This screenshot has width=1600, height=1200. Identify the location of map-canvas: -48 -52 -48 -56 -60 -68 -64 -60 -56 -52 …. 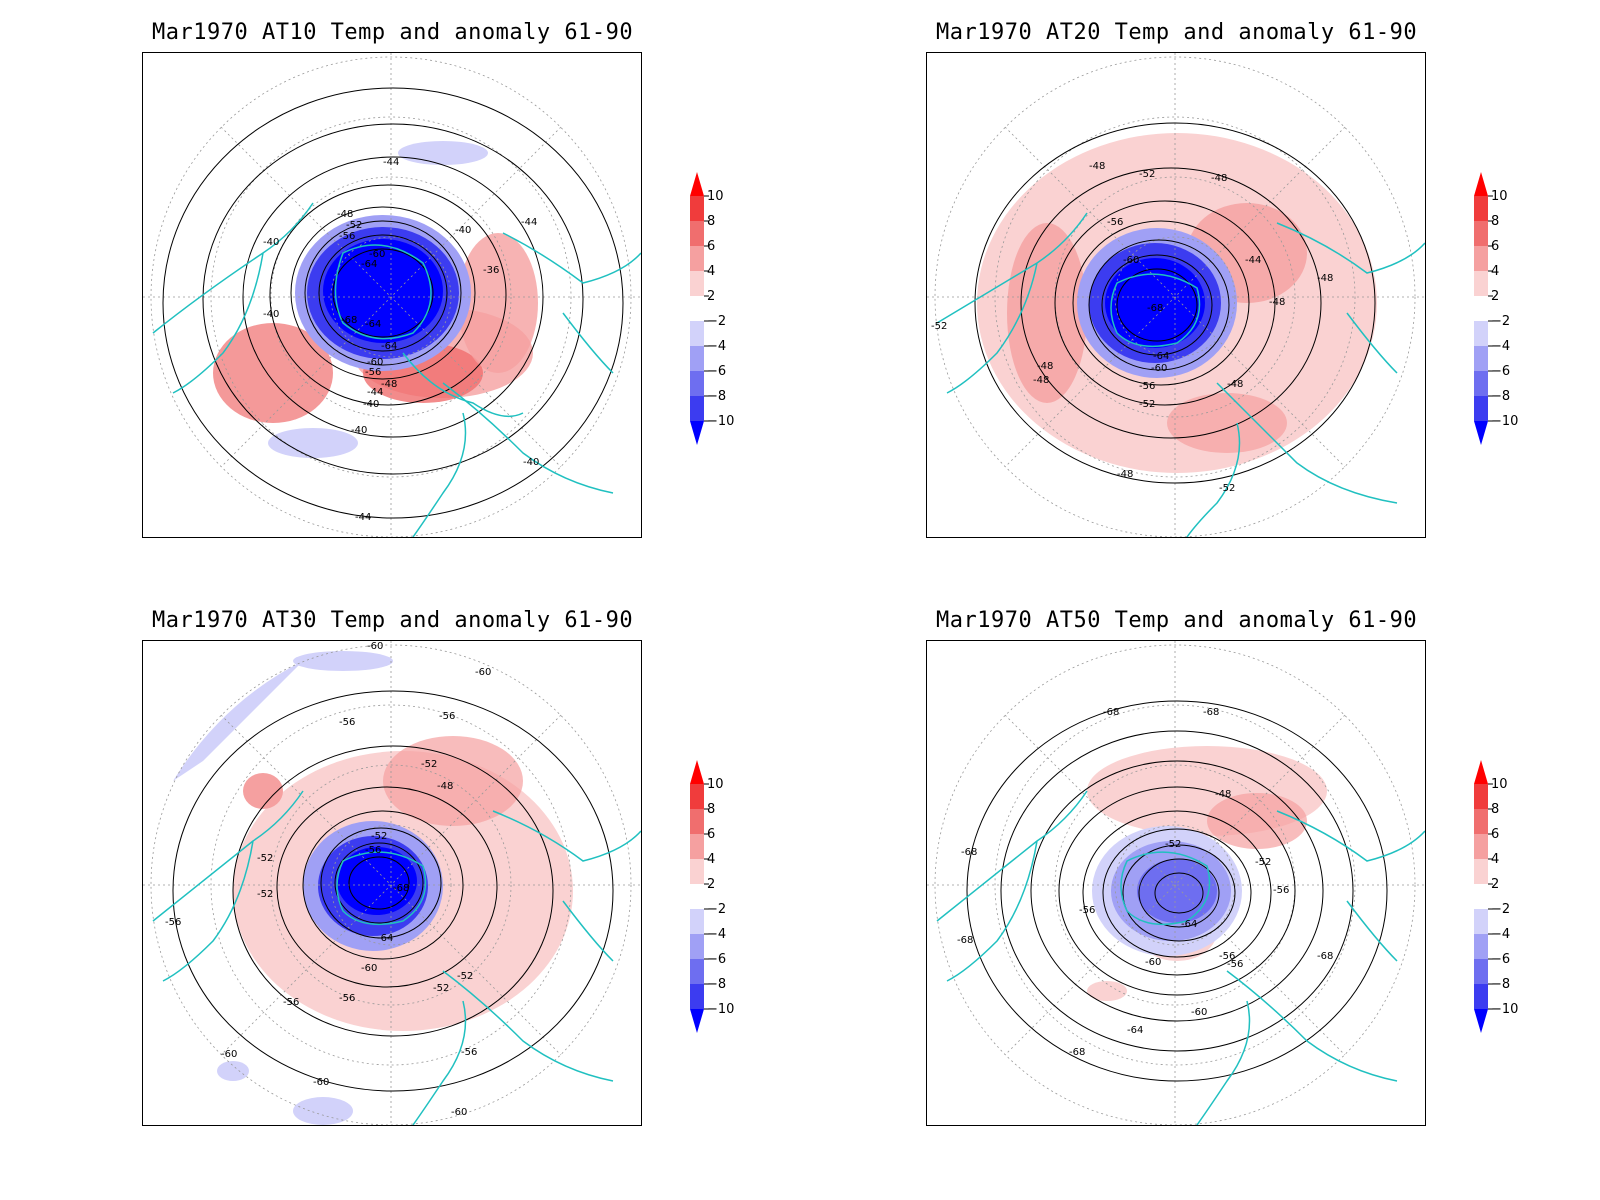
(1176, 295).